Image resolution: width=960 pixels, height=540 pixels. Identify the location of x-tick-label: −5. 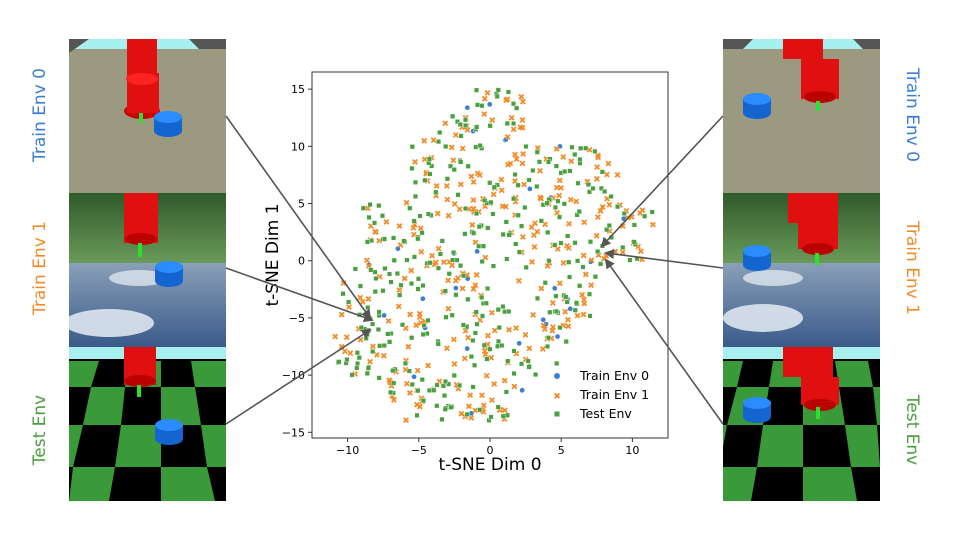
(419, 450).